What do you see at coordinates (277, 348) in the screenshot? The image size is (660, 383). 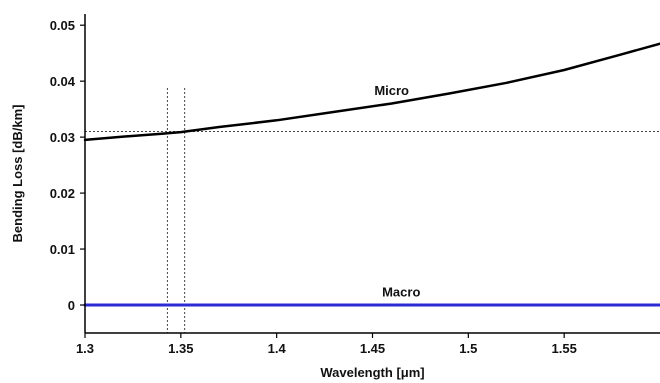 I see `x-tick-label: 1.4` at bounding box center [277, 348].